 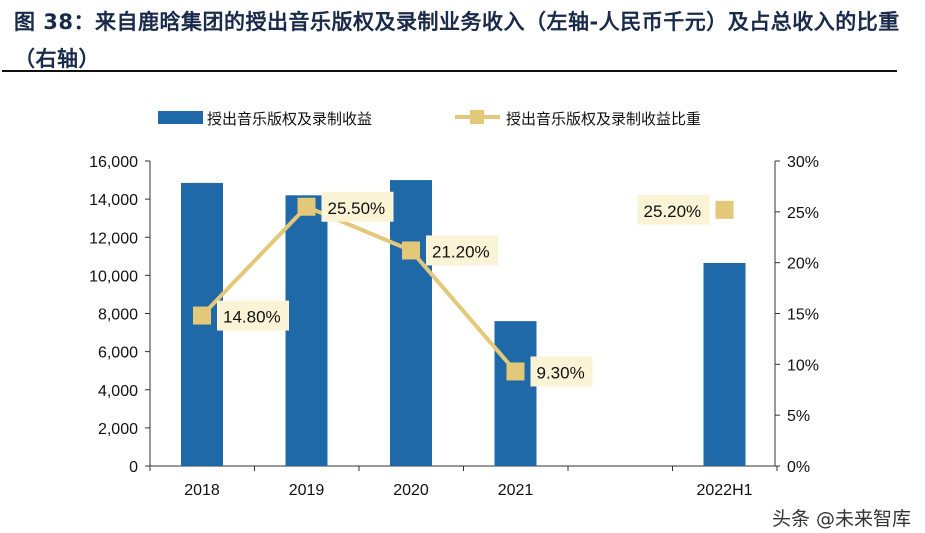 I want to click on watermark: 头条 @未来智库, so click(x=841, y=519).